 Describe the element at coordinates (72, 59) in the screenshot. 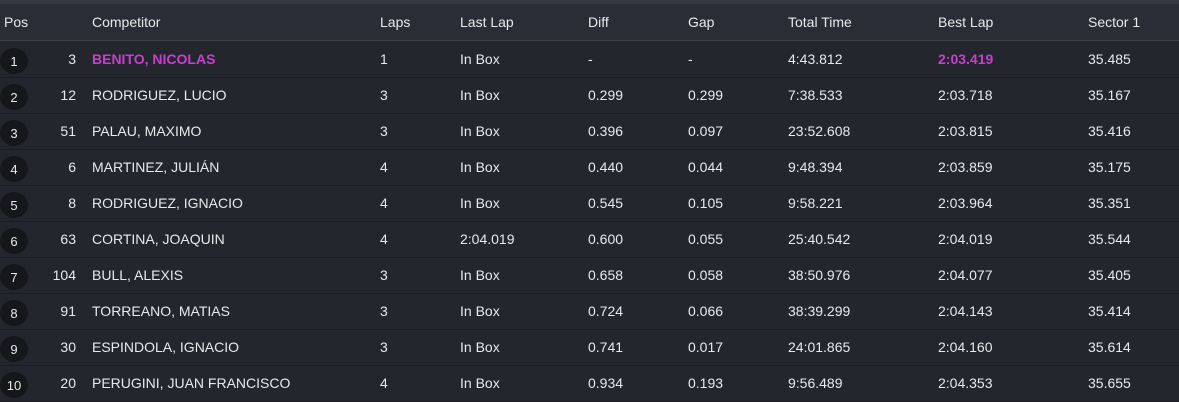

I see `car-number: 3` at that location.